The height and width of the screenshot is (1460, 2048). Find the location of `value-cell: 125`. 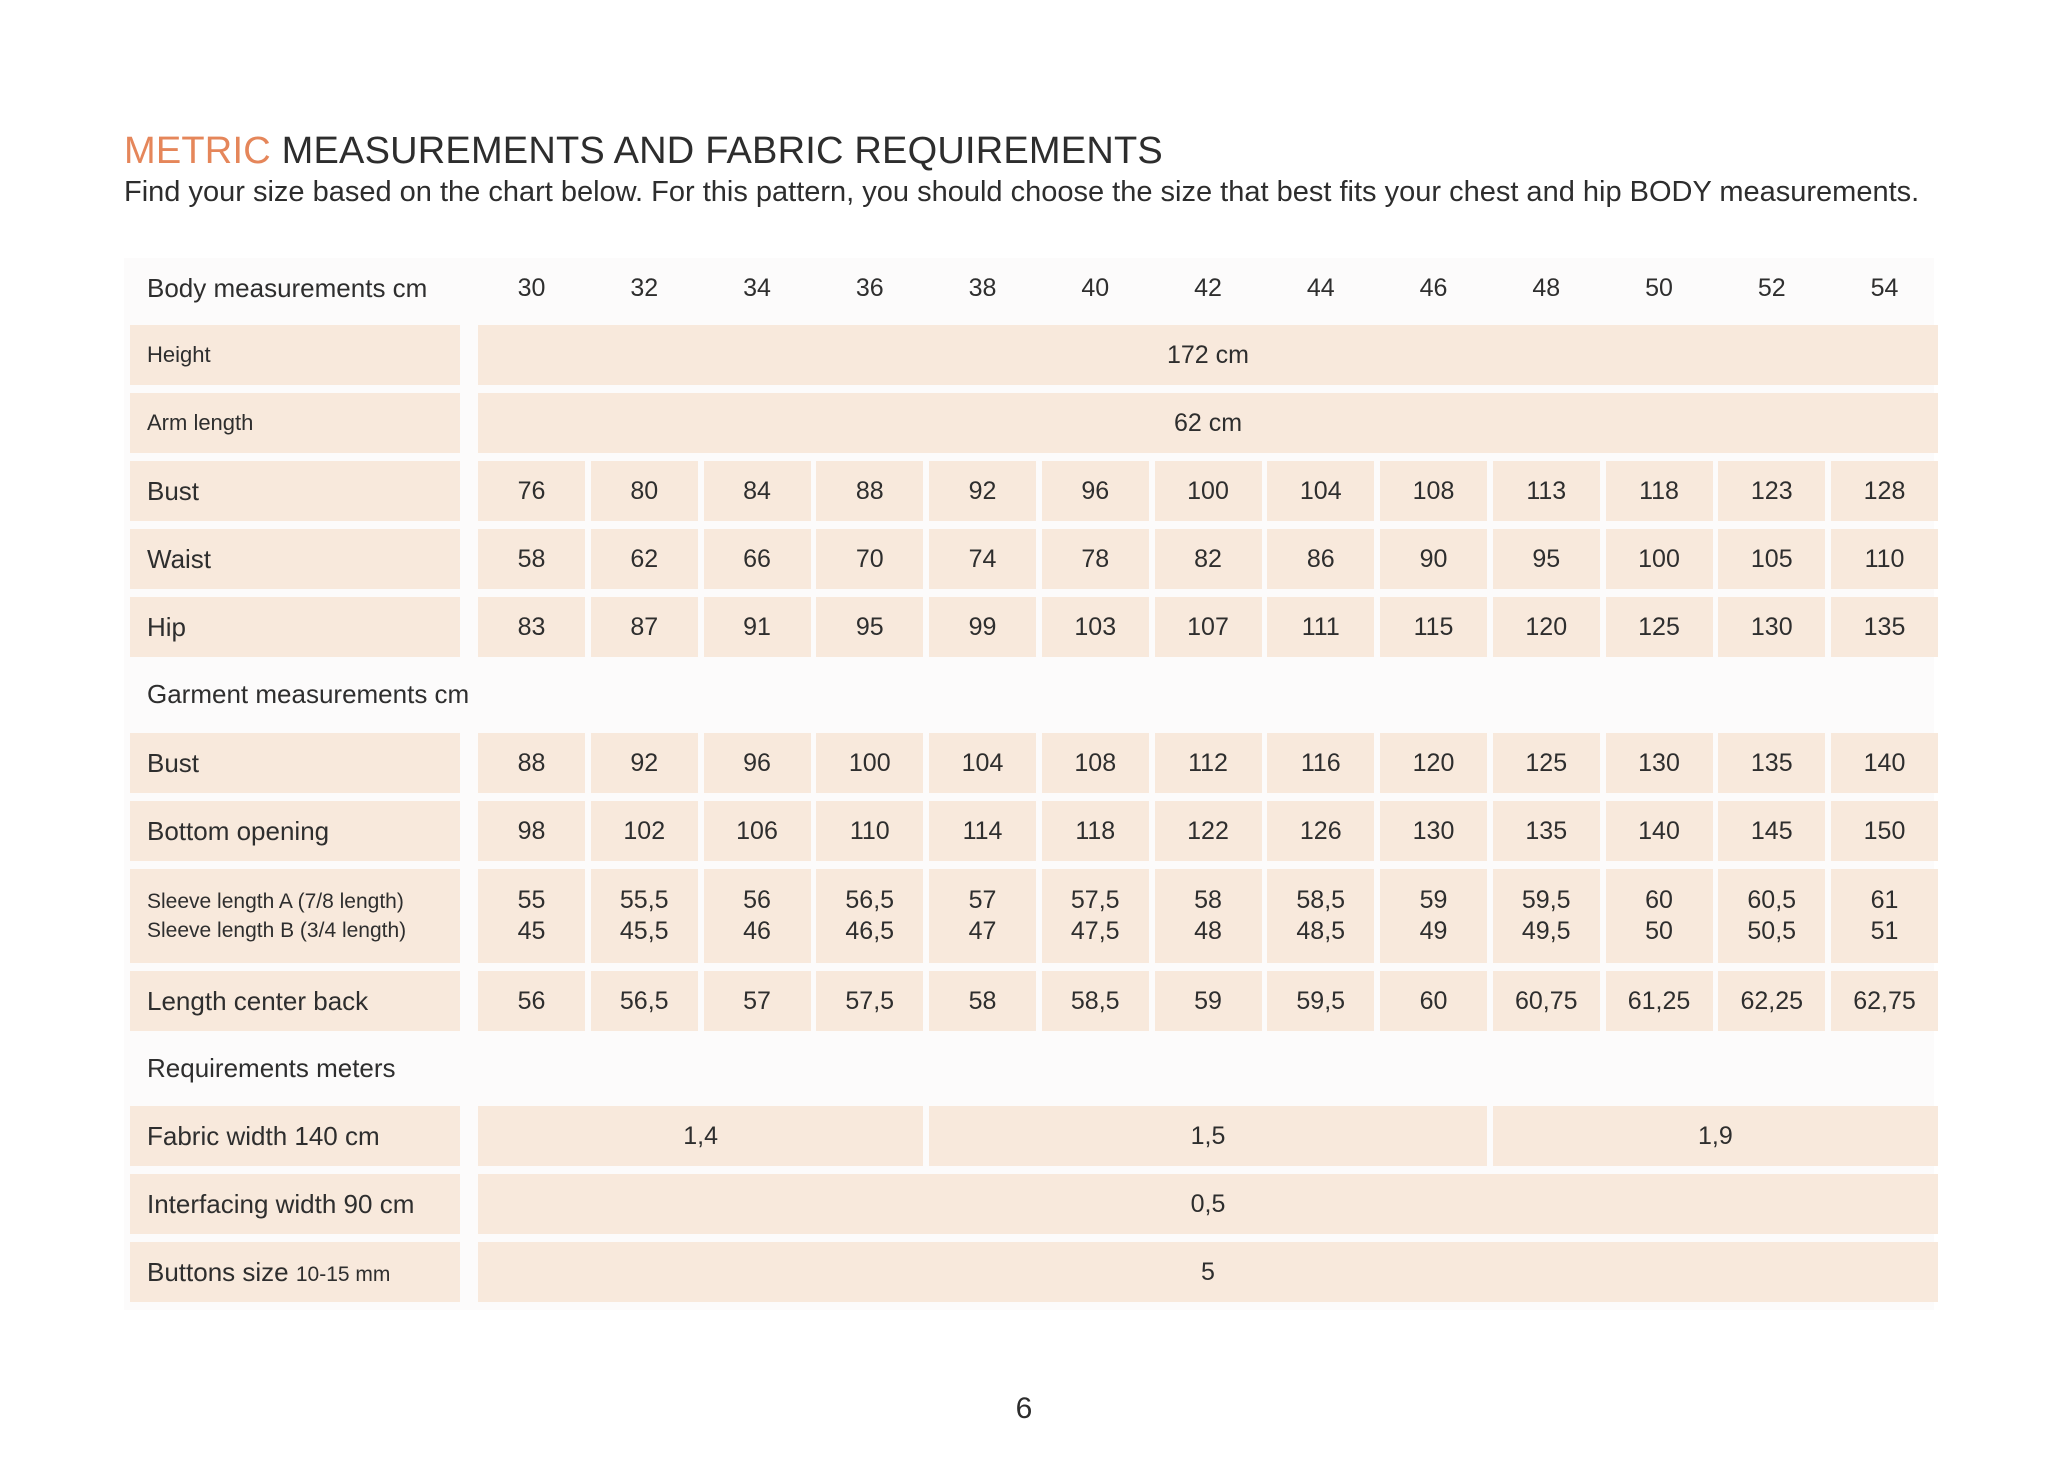

value-cell: 125 is located at coordinates (1546, 763).